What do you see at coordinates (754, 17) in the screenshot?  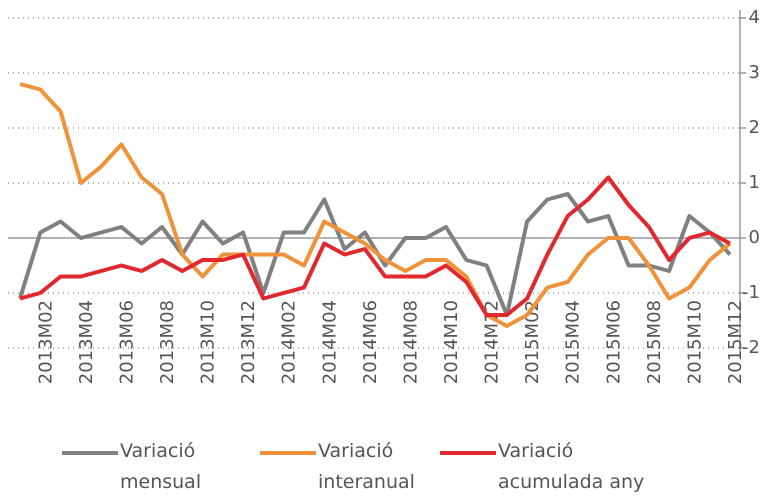 I see `y-tick-label: 4` at bounding box center [754, 17].